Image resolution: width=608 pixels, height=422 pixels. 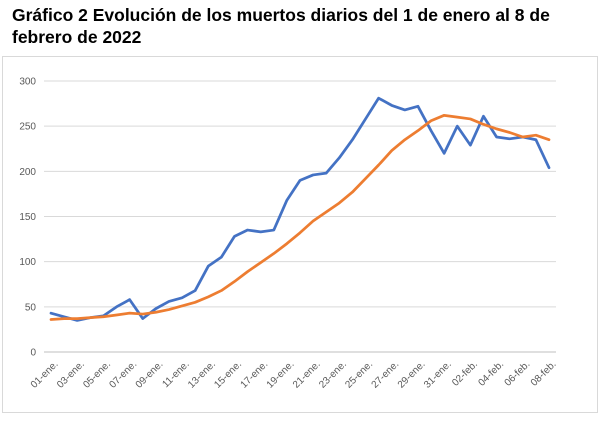 What do you see at coordinates (33, 353) in the screenshot?
I see `y-tick-label: 0` at bounding box center [33, 353].